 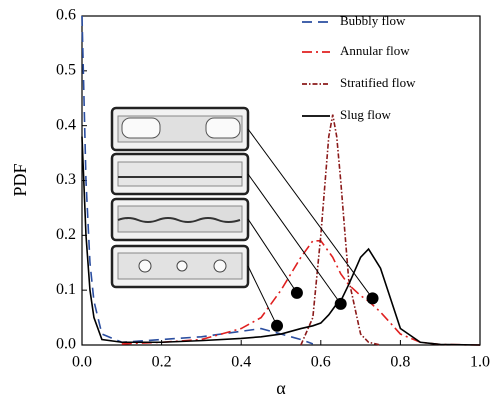 What do you see at coordinates (180, 266) in the screenshot?
I see `inset-bubbly` at bounding box center [180, 266].